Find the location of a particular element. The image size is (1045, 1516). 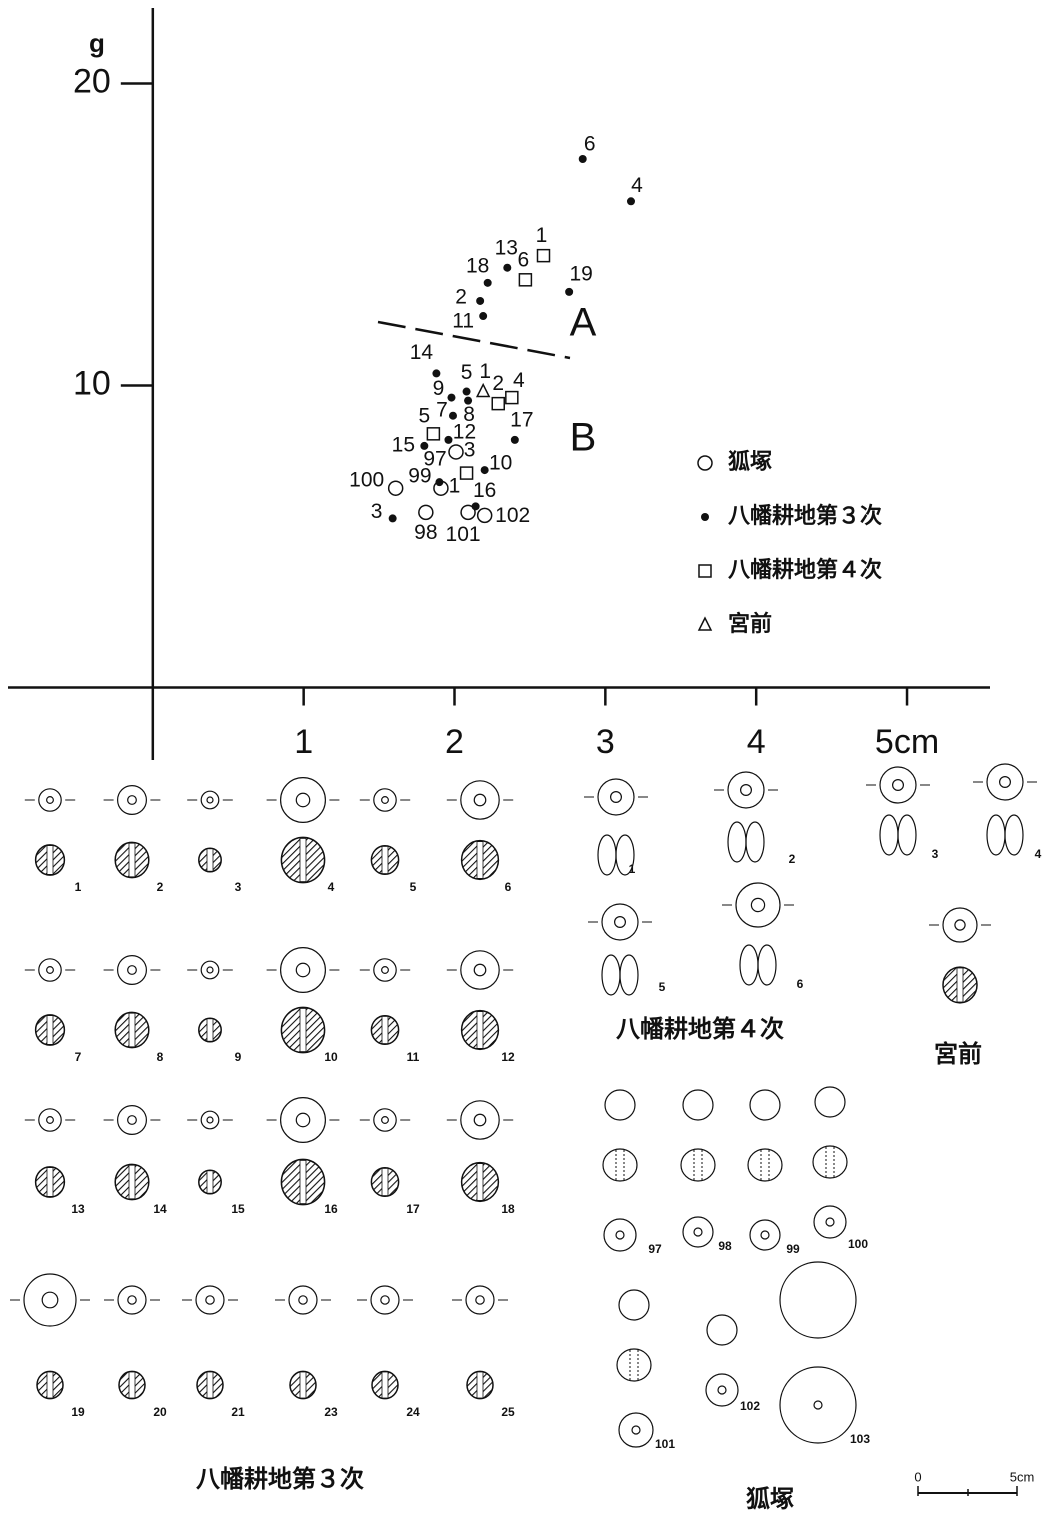

section-title: 八幡耕地第４次 is located at coordinates (700, 1029).